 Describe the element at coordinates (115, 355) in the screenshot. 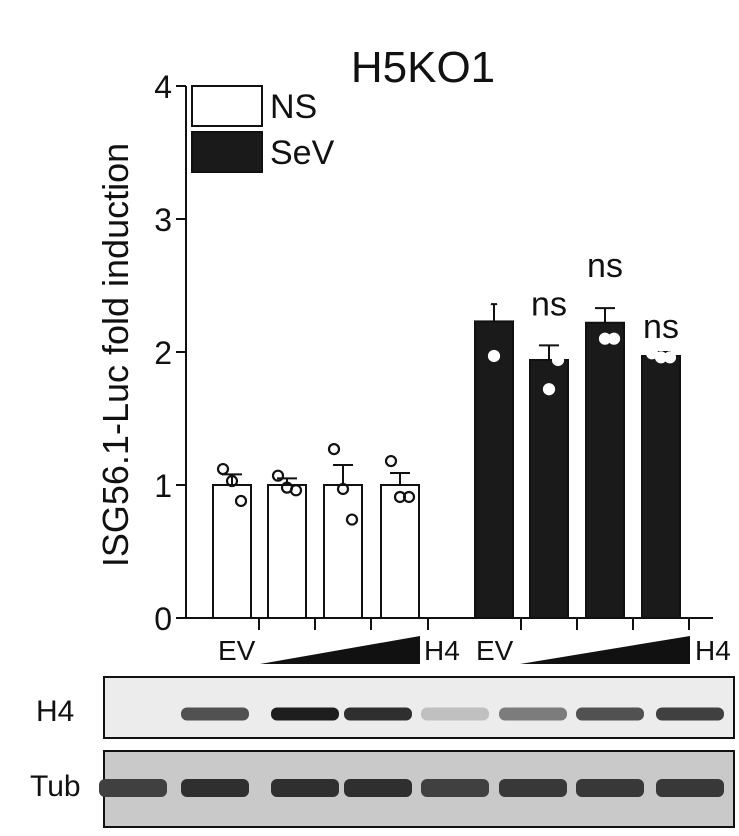

I see `y-axis-label: ISG56.1-Luc fold induction` at that location.